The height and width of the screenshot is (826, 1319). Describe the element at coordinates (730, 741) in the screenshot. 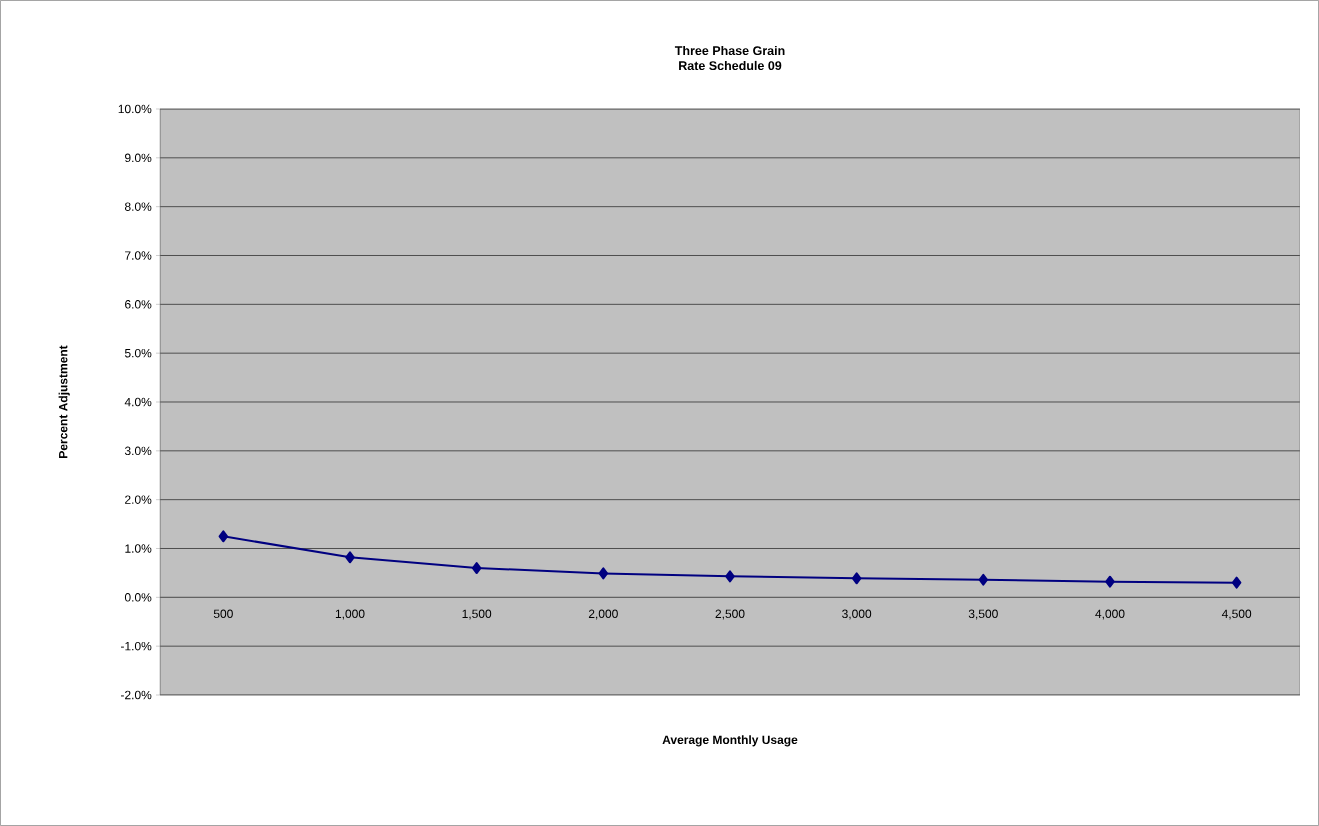

I see `x-axis-title: Average Monthly Usage` at that location.